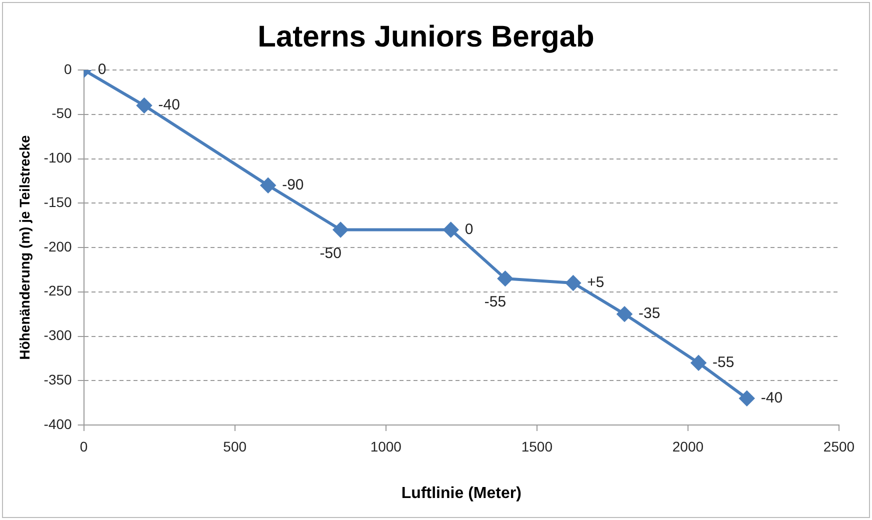  Describe the element at coordinates (58, 335) in the screenshot. I see `y-tick-label: -300` at that location.